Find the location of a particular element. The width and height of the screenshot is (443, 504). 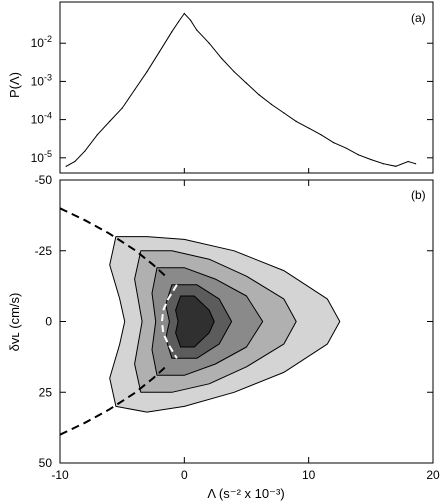

panel-b-y-tick-label: 25 is located at coordinates (46, 392).